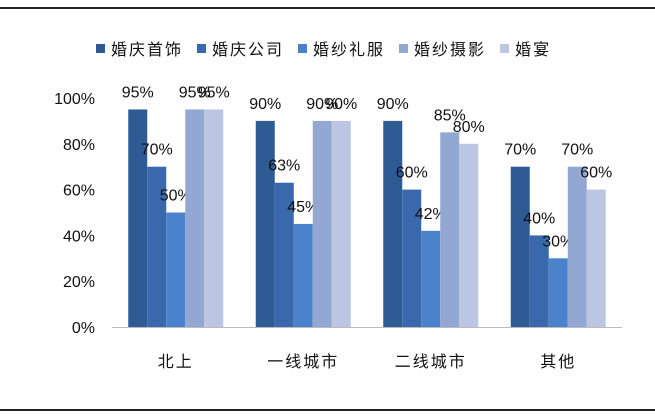 Image resolution: width=655 pixels, height=419 pixels. I want to click on data-label-2-4: 80%, so click(469, 127).